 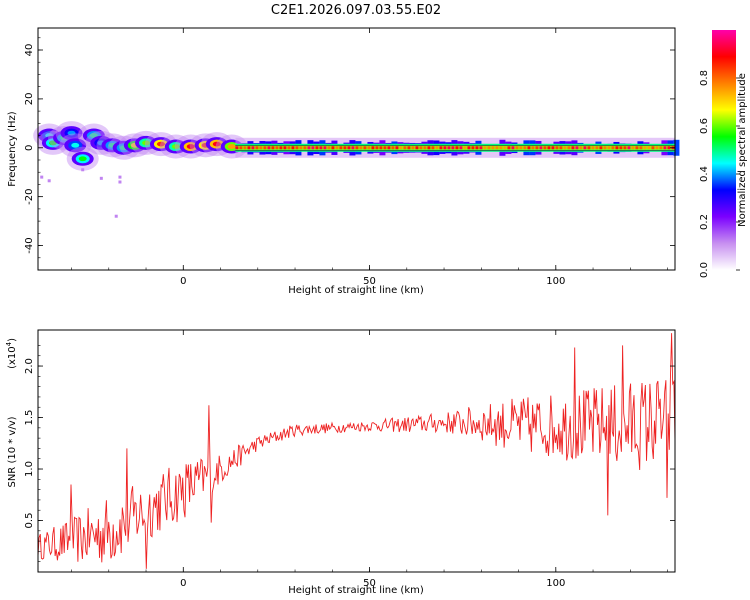 What do you see at coordinates (369, 281) in the screenshot?
I see `spectrogram-x-tick-label: 50` at bounding box center [369, 281].